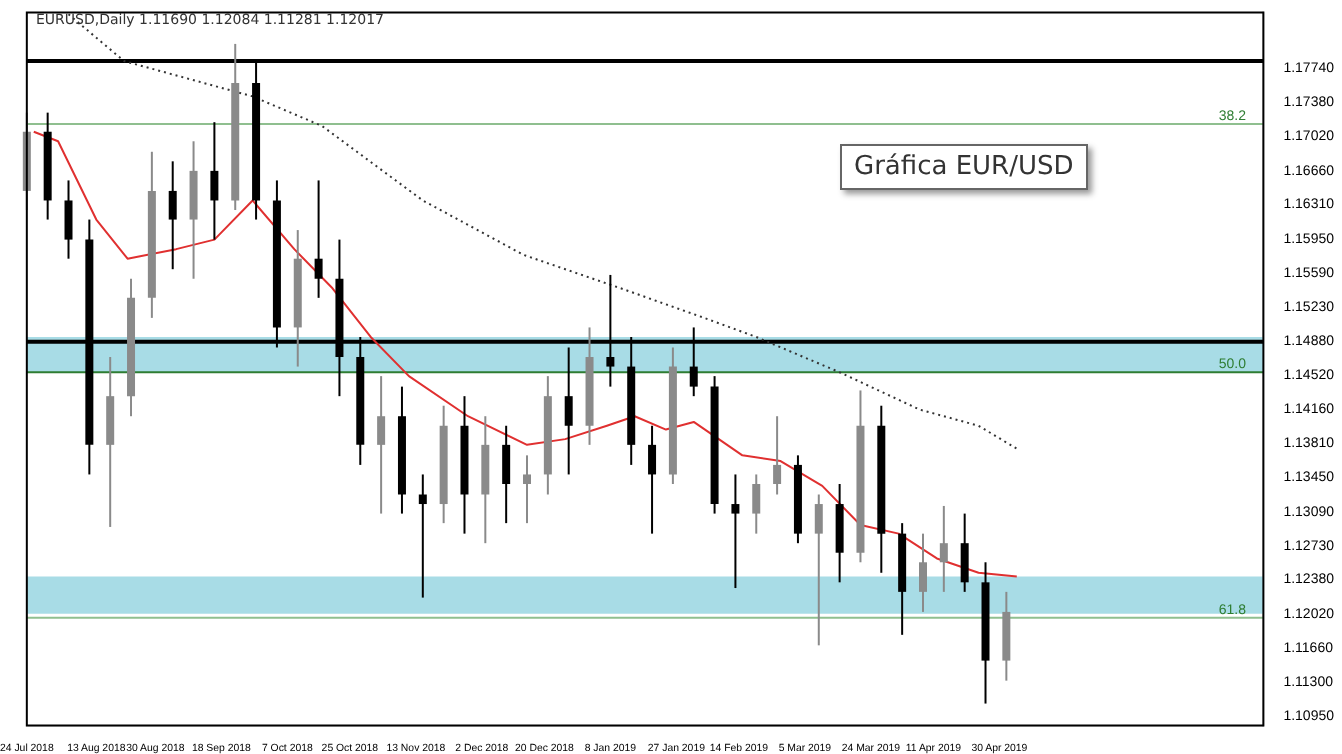 The image size is (1342, 754). I want to click on text: Gráfica EUR/USD, so click(964, 167).